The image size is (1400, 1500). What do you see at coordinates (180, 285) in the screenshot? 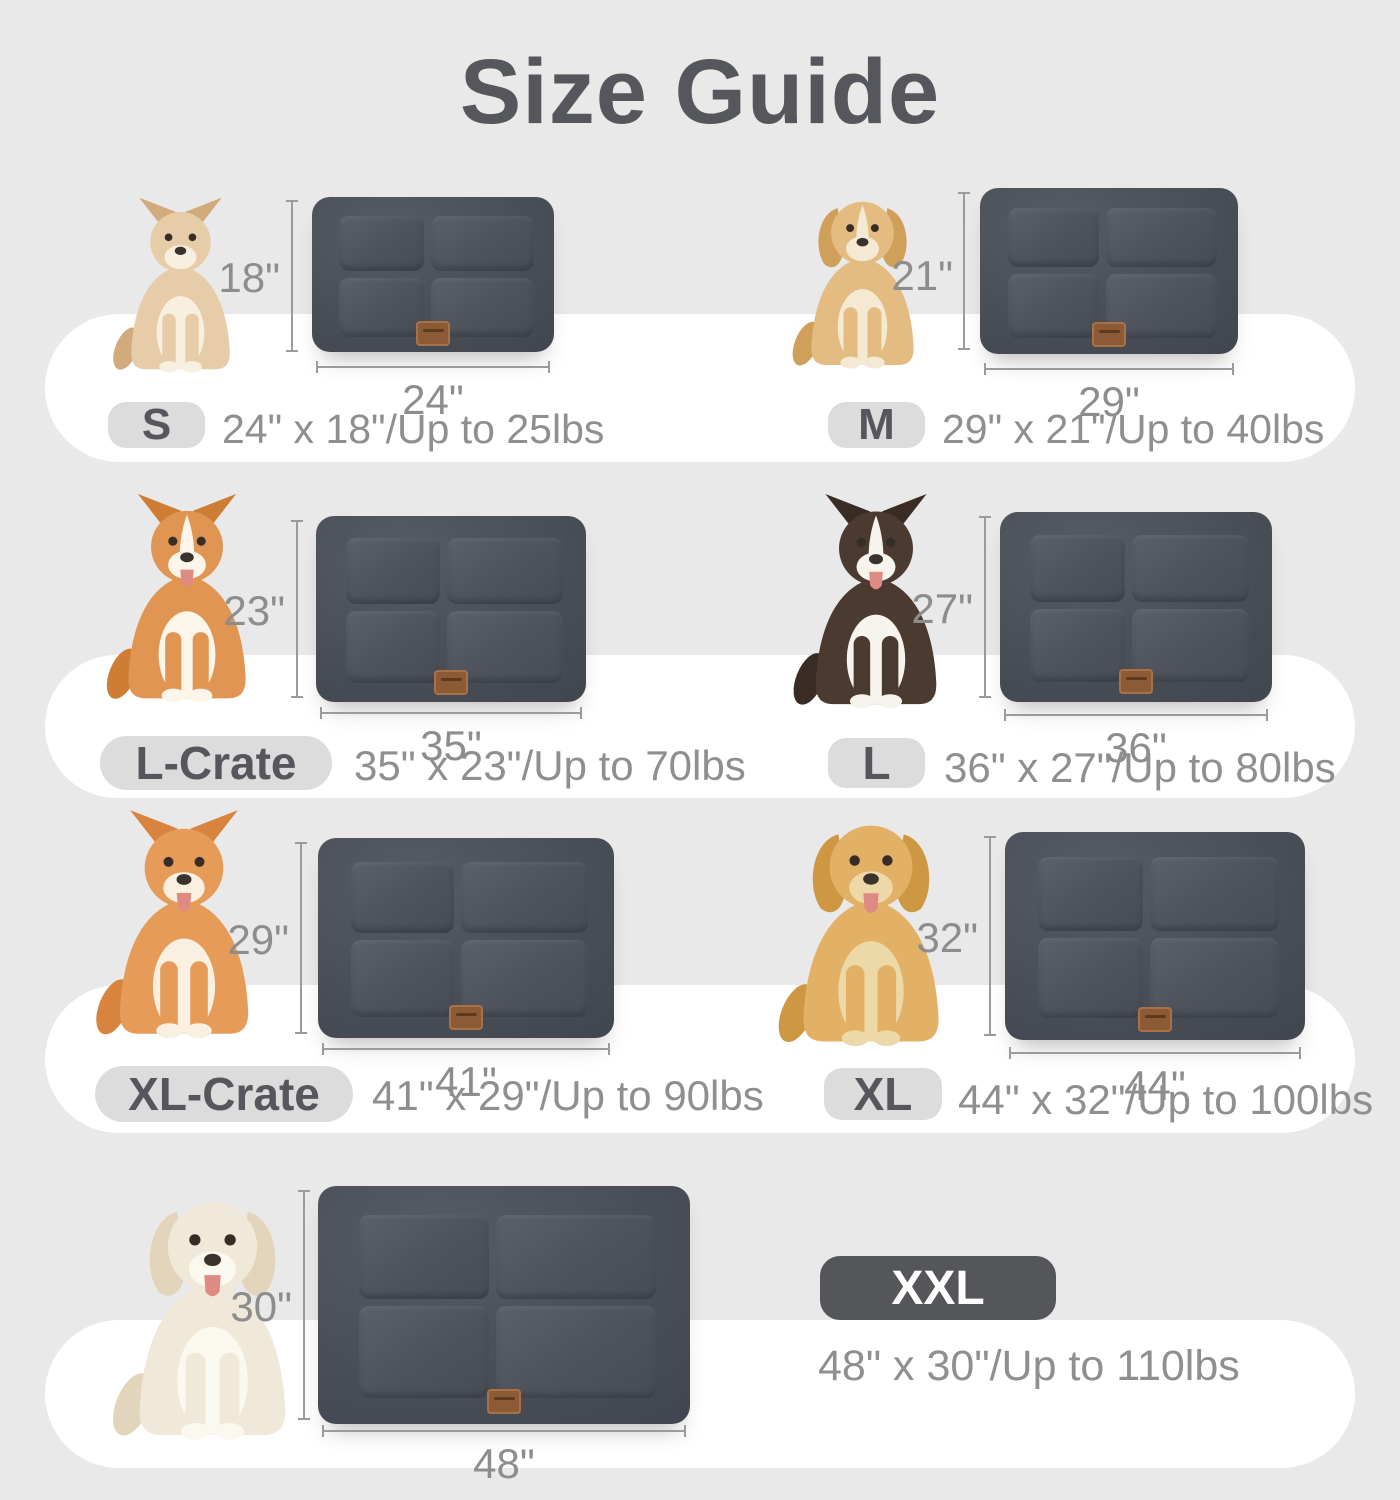
I see `dog-photo-chihuahua` at bounding box center [180, 285].